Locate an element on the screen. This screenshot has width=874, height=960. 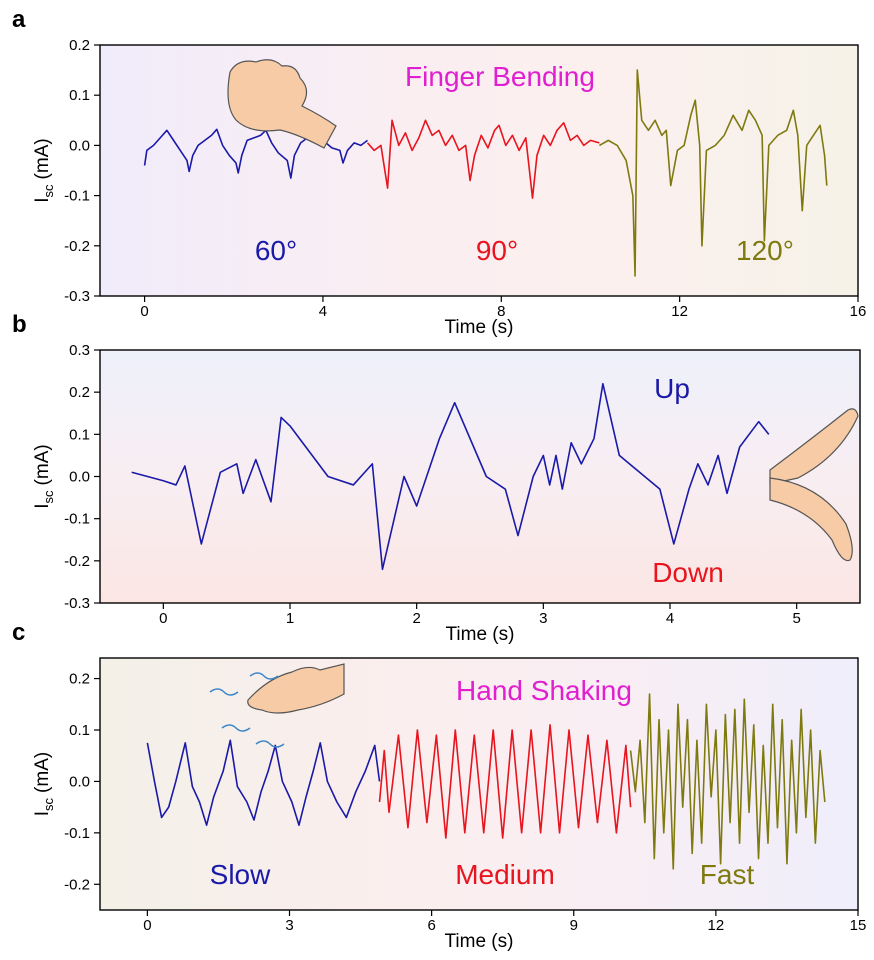
series-label: 120° is located at coordinates (765, 250).